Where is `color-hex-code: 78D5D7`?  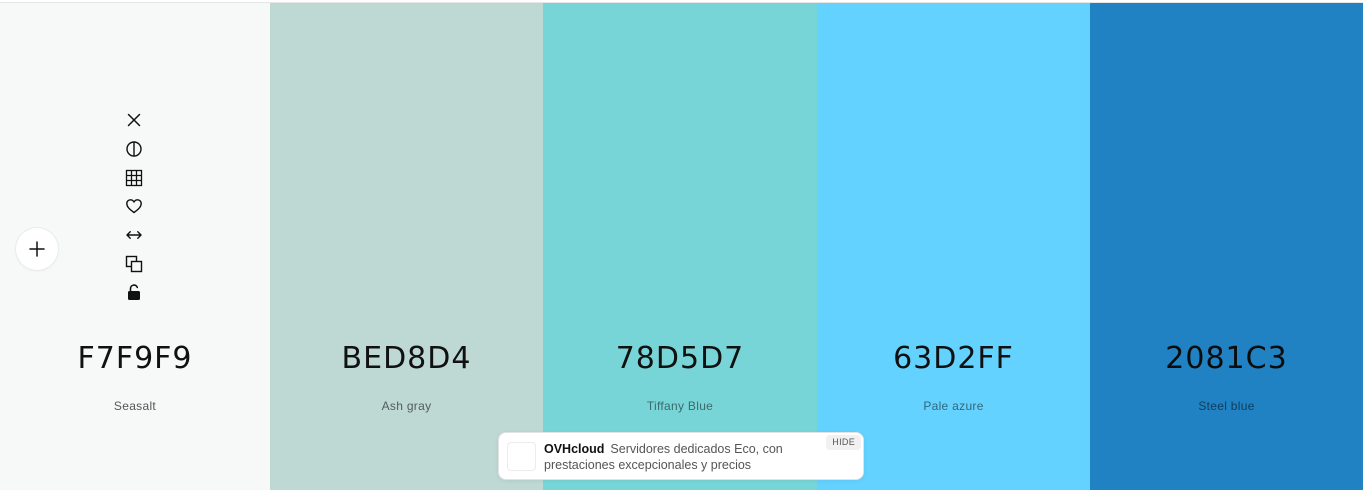
color-hex-code: 78D5D7 is located at coordinates (680, 358).